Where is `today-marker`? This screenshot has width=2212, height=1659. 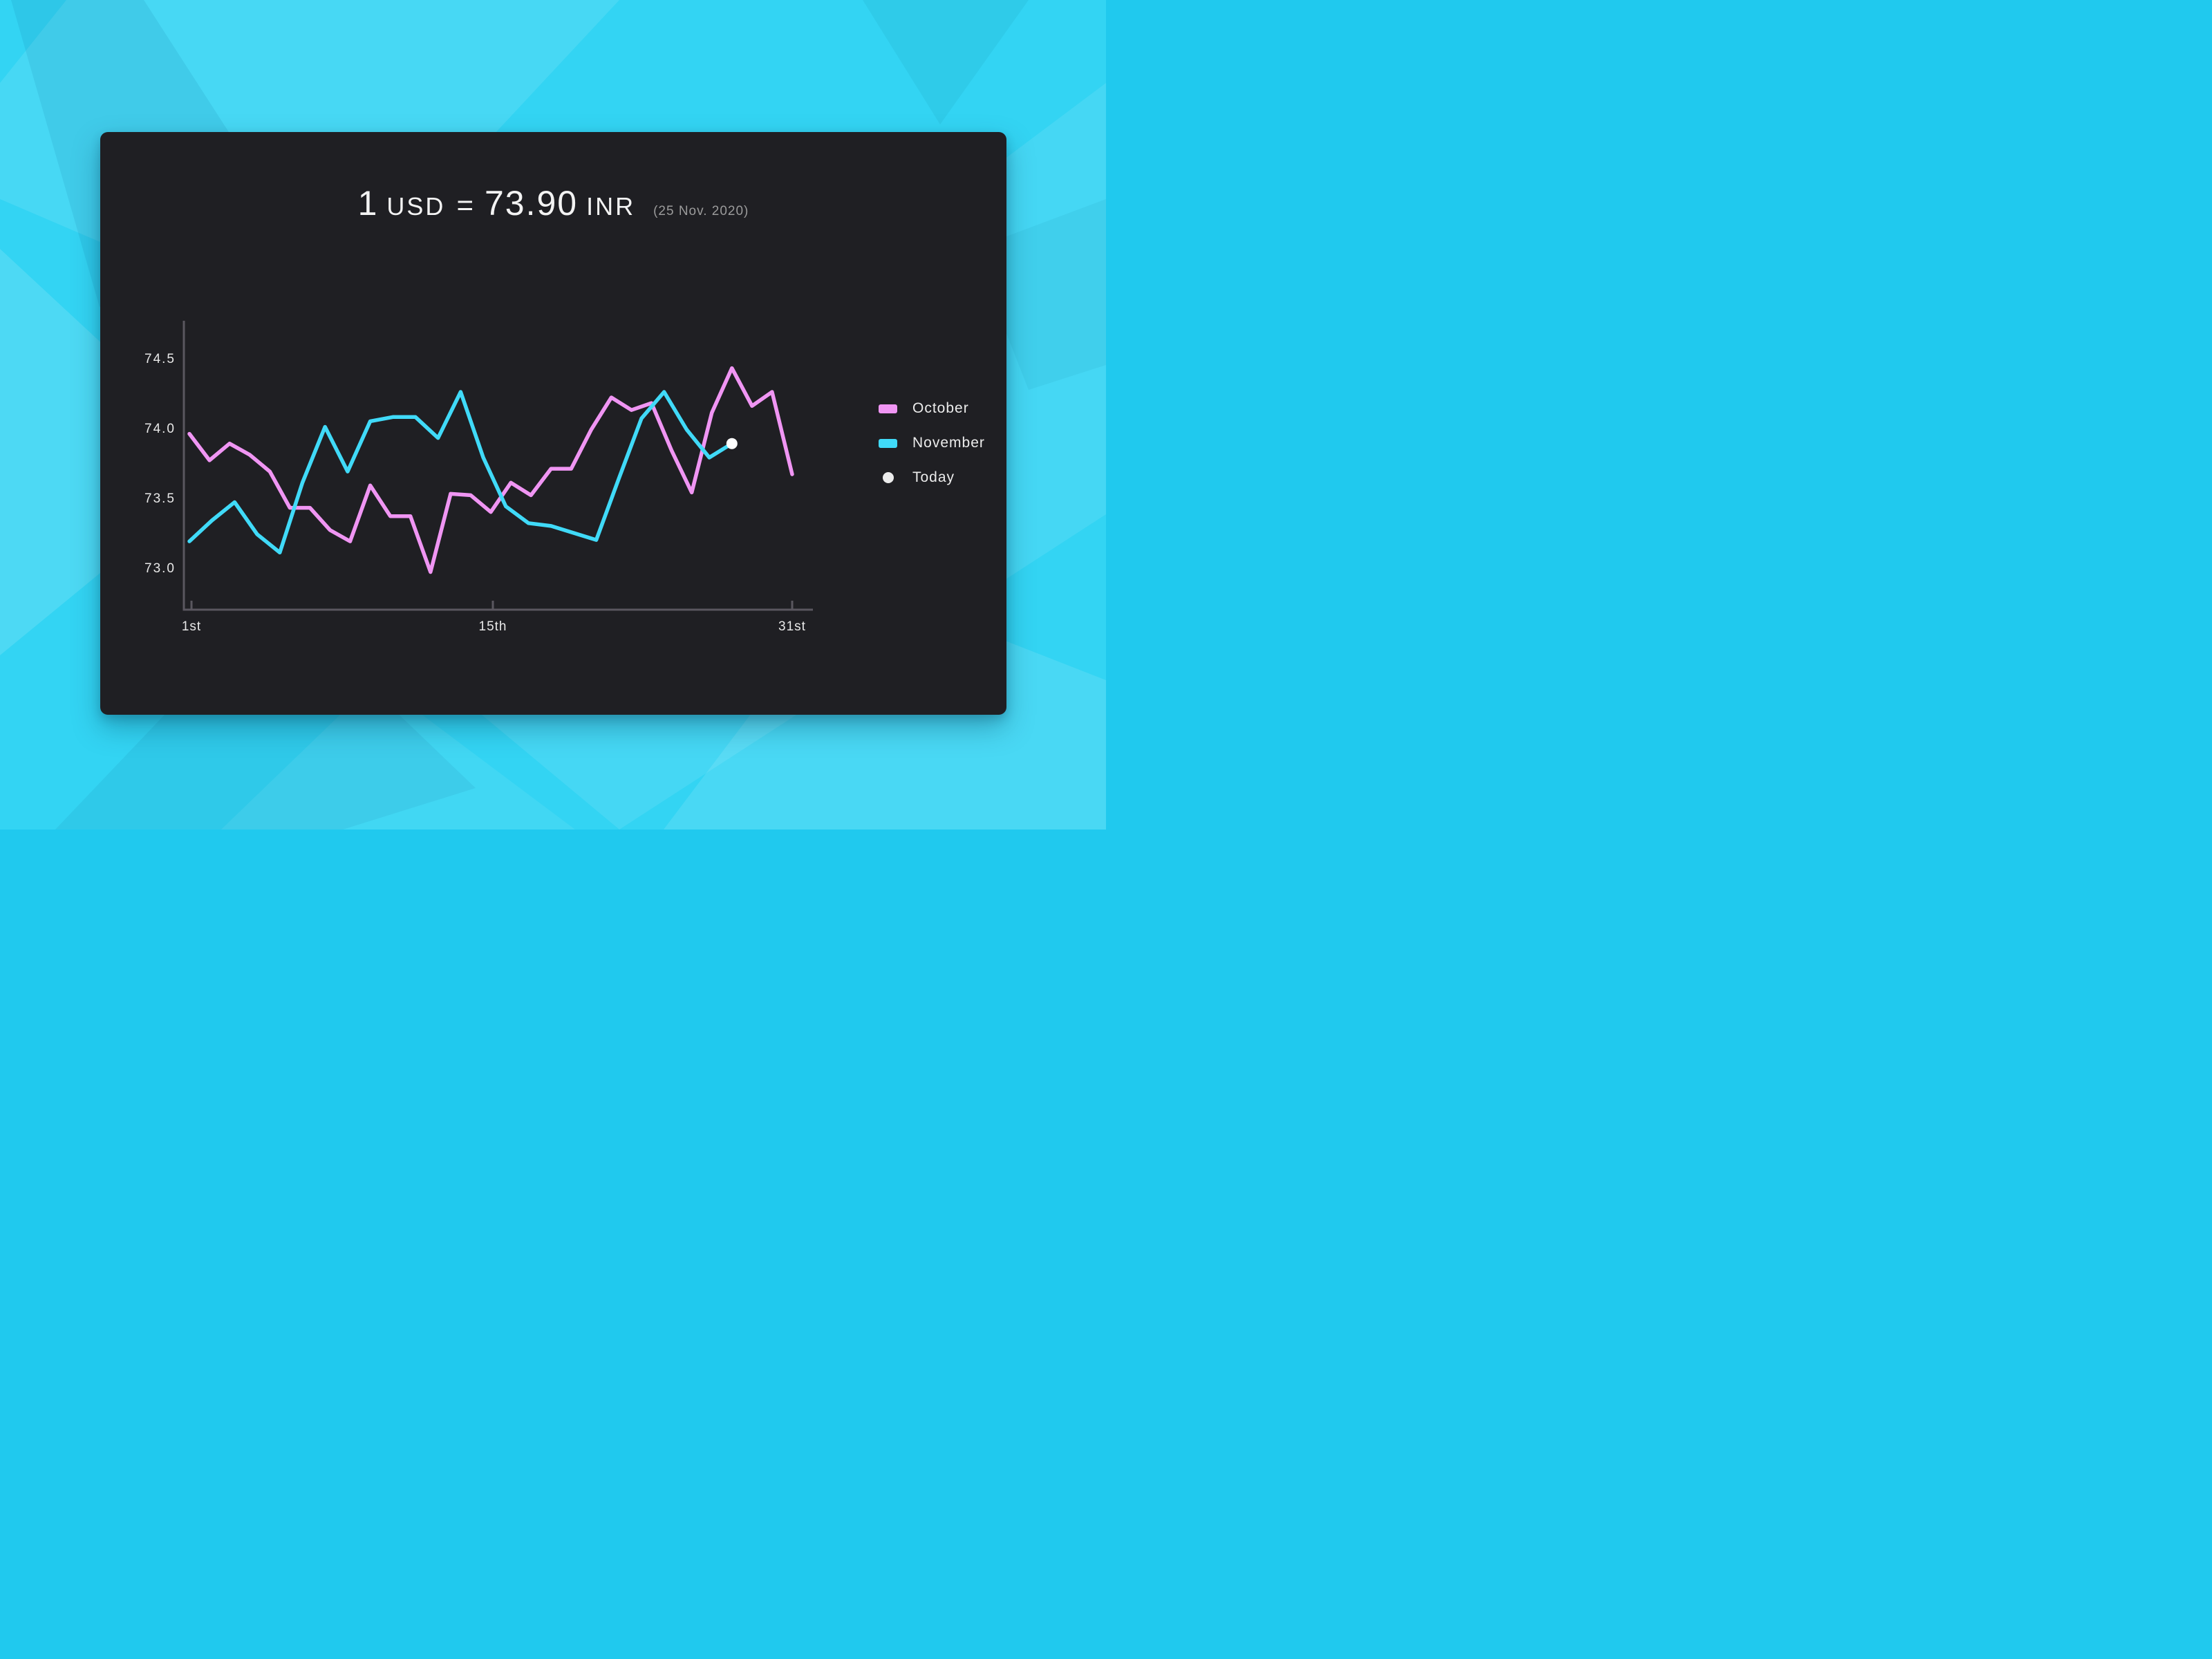
today-marker is located at coordinates (732, 443).